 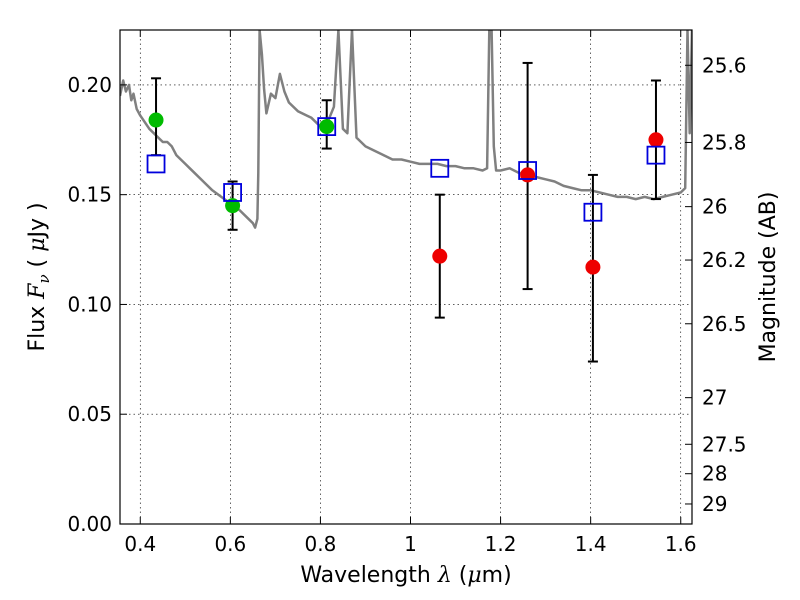 What do you see at coordinates (89, 85) in the screenshot?
I see `y-tick-label: 0.20` at bounding box center [89, 85].